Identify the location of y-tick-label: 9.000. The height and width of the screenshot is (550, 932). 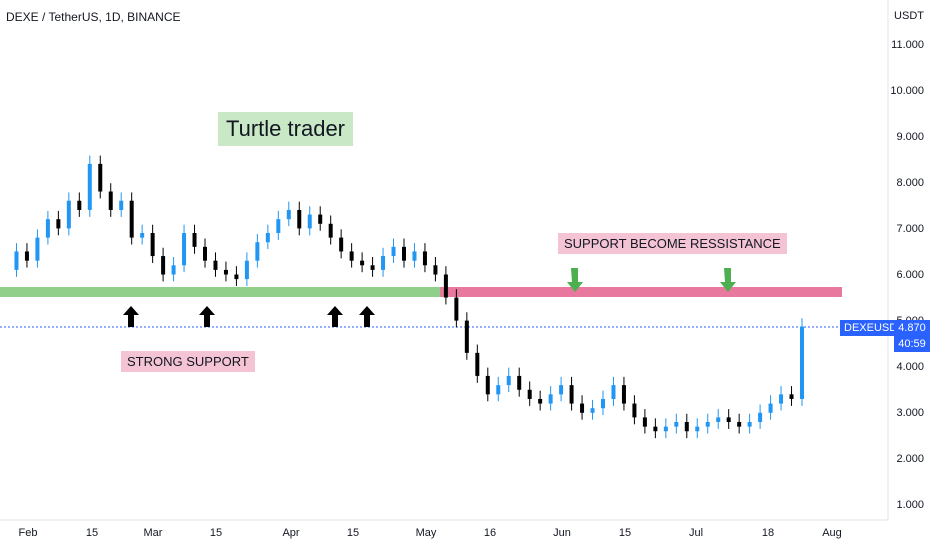
(910, 137).